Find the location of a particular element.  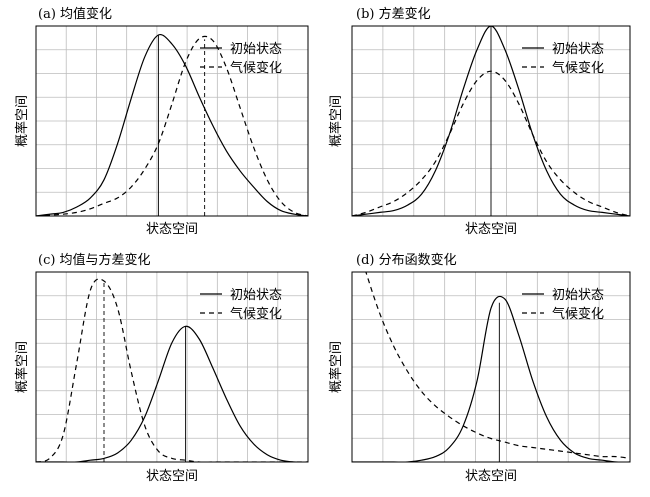

chart-title: (a) 均值变化 is located at coordinates (75, 14).